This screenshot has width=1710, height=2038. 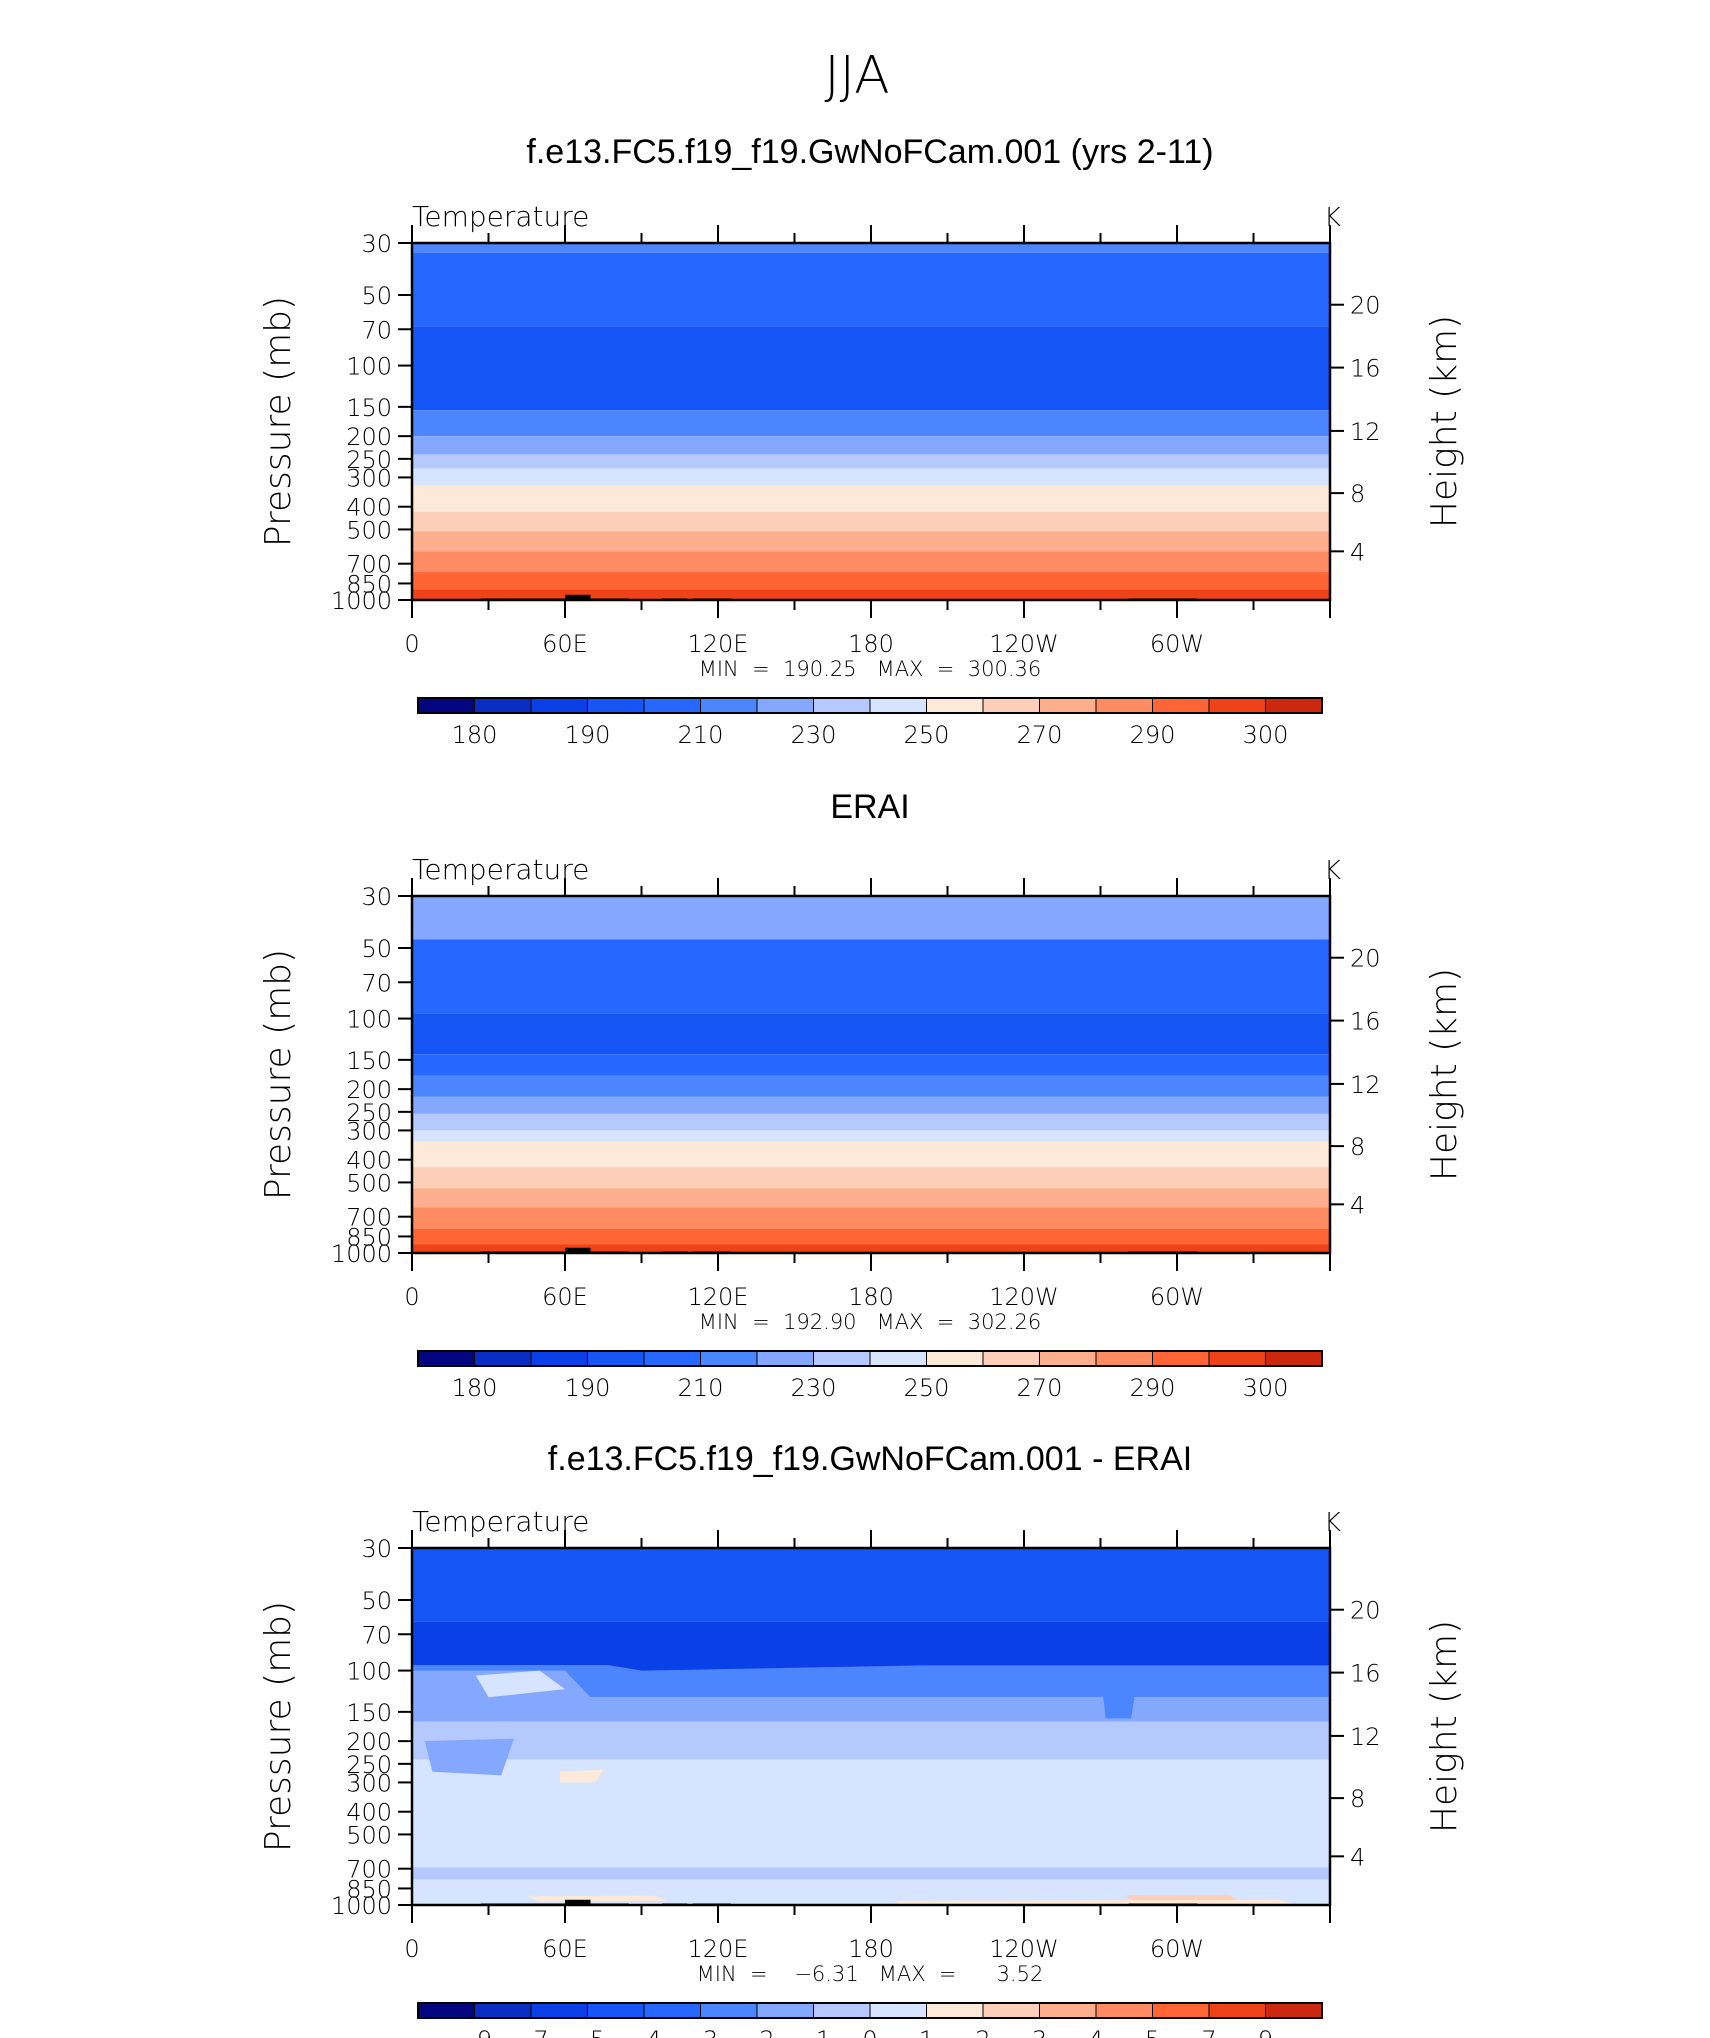 I want to click on y-tick-label: 400, so click(x=369, y=1161).